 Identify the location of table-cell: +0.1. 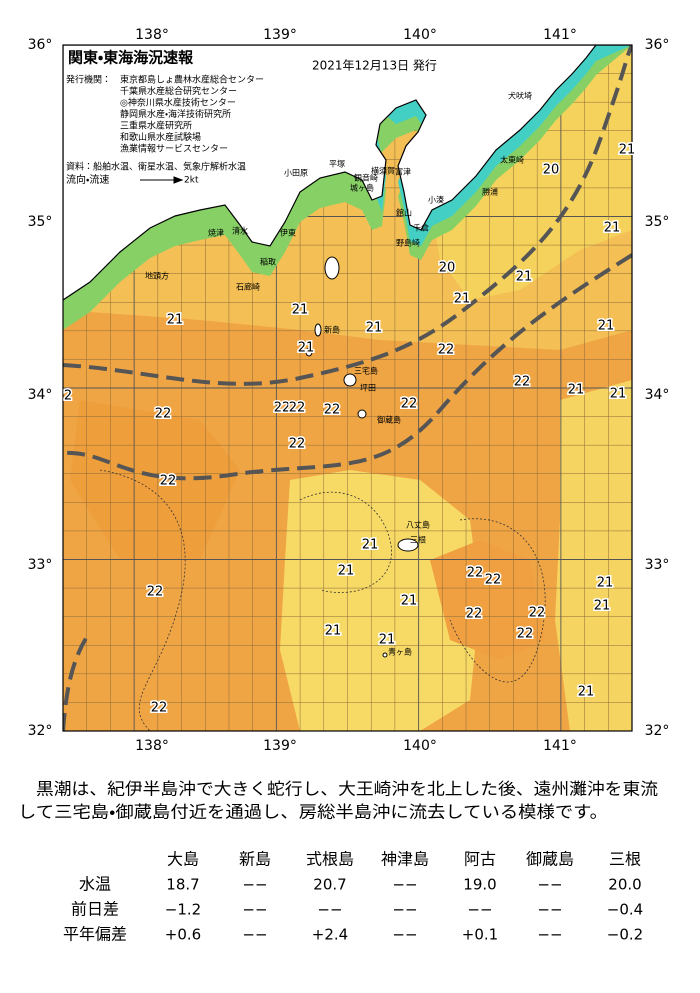
(480, 935).